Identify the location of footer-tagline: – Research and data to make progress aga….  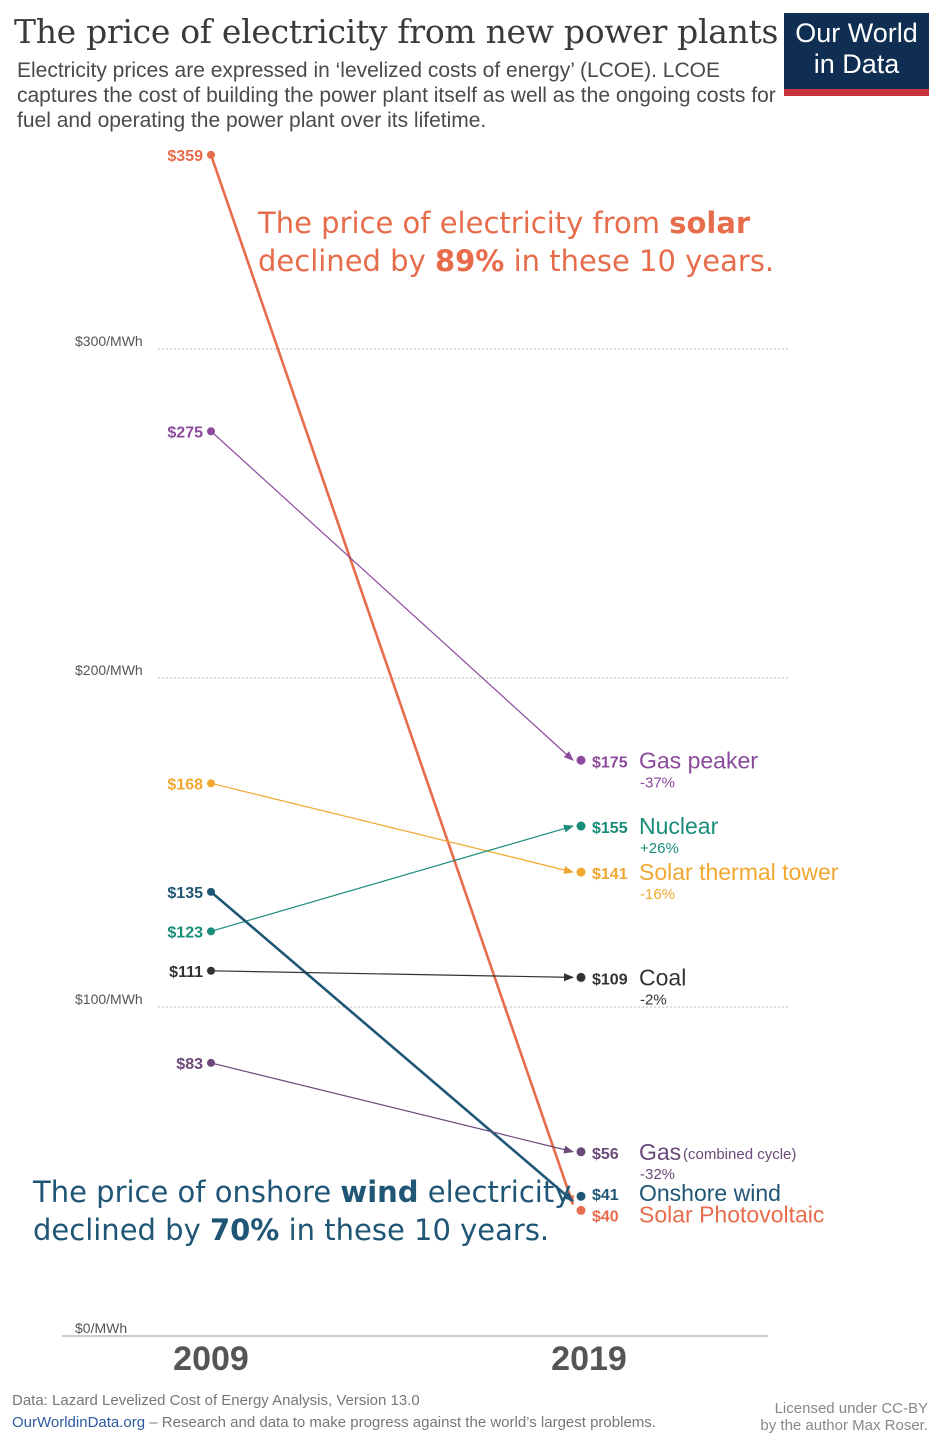
(400, 1422).